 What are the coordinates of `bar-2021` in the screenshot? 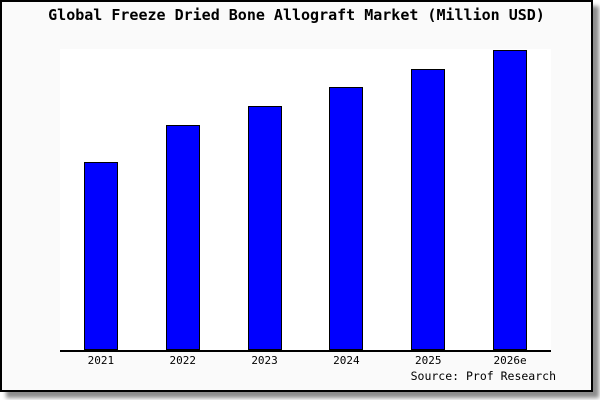 It's located at (100, 255).